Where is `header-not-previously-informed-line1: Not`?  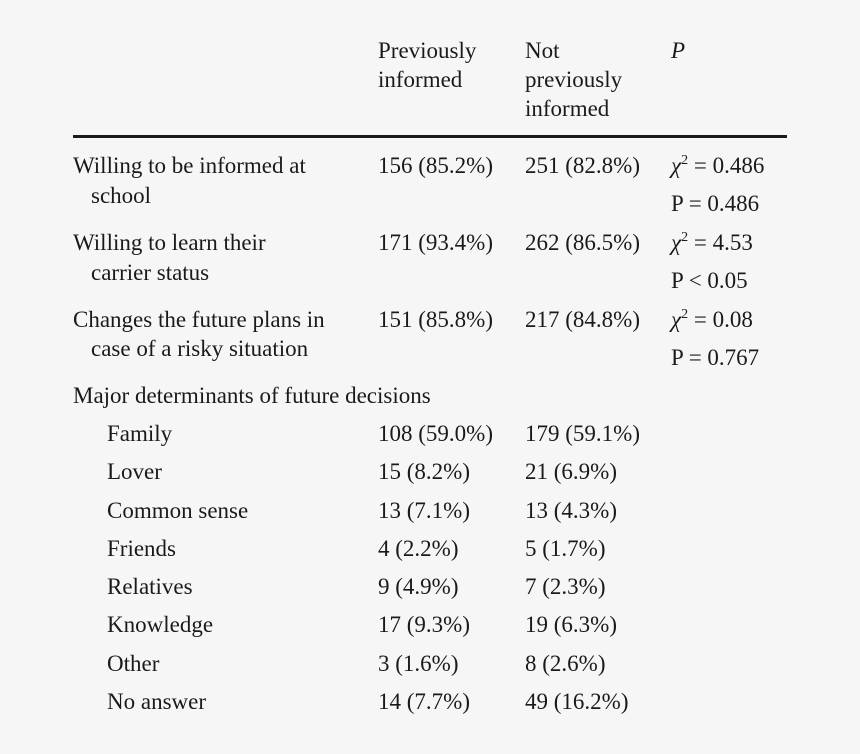 header-not-previously-informed-line1: Not is located at coordinates (542, 50).